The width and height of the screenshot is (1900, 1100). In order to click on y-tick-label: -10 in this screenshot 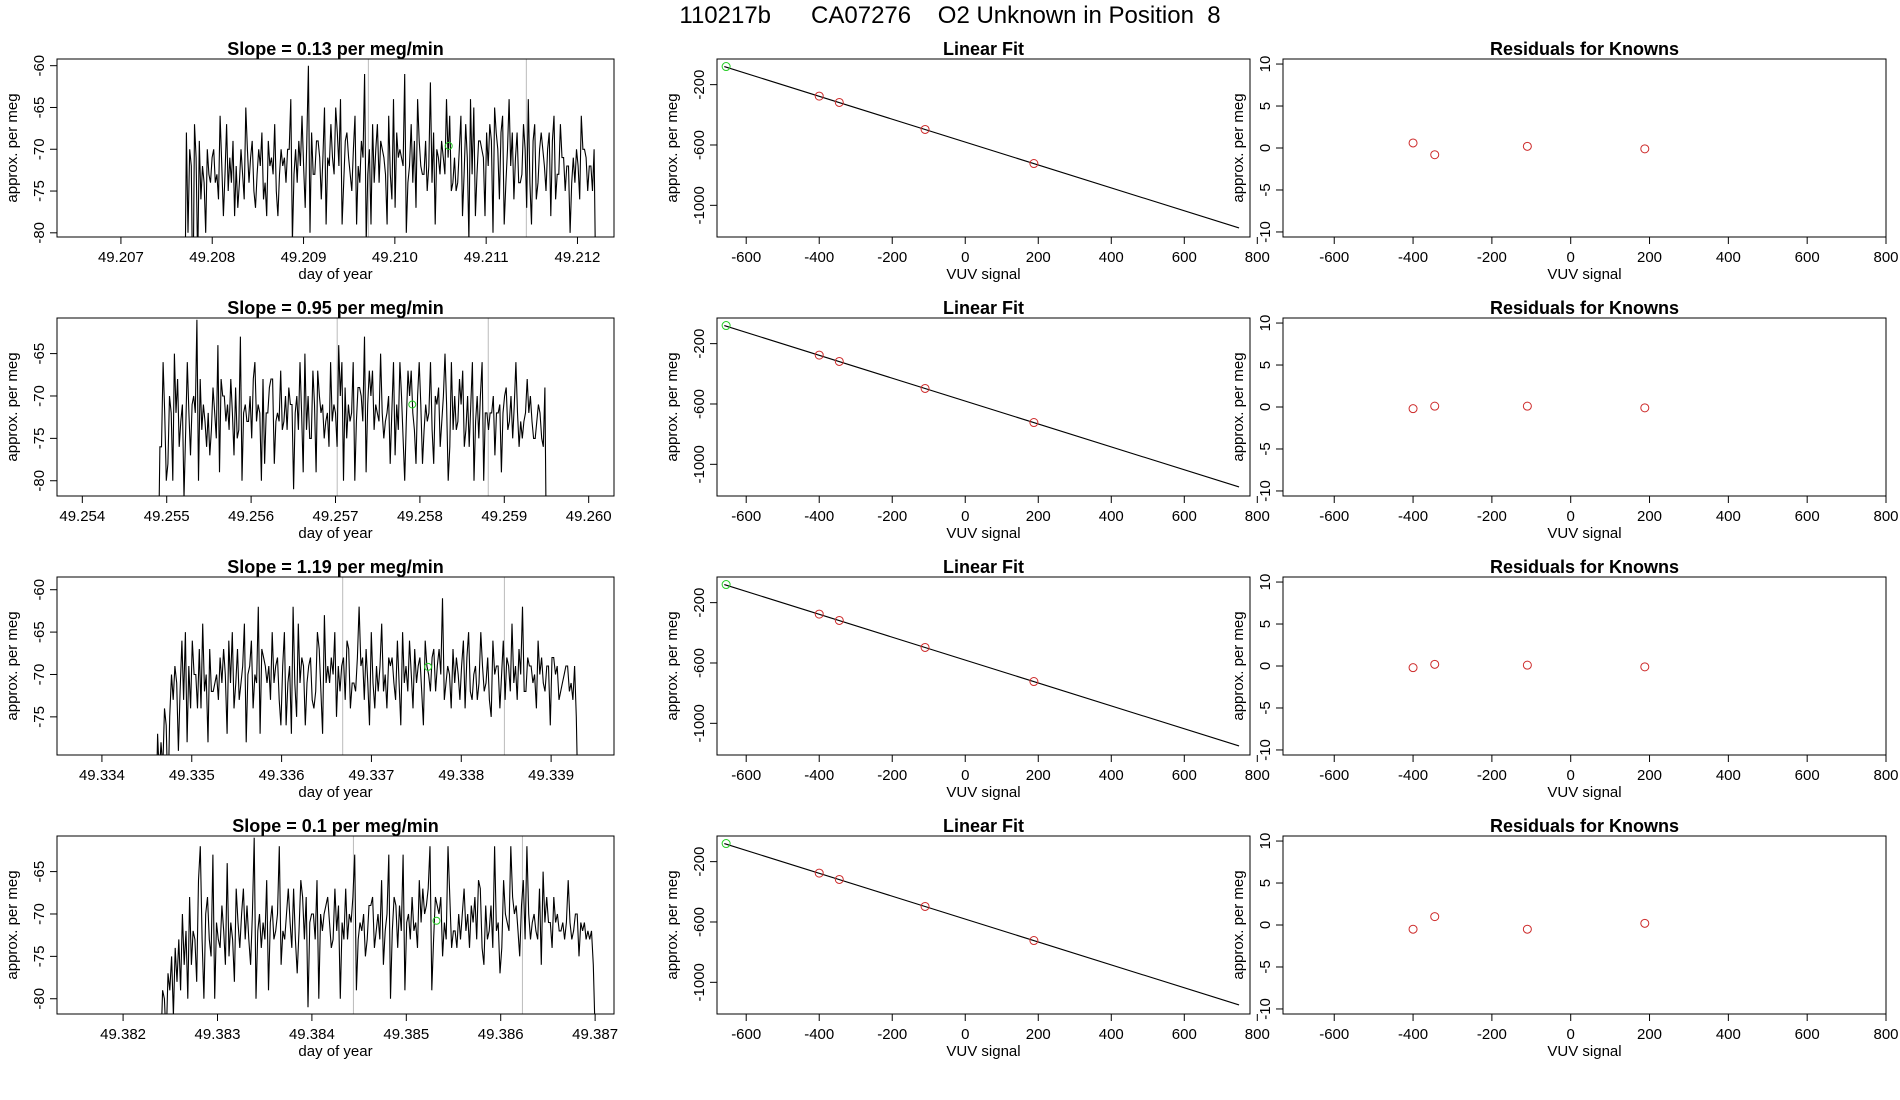, I will do `click(1265, 491)`.